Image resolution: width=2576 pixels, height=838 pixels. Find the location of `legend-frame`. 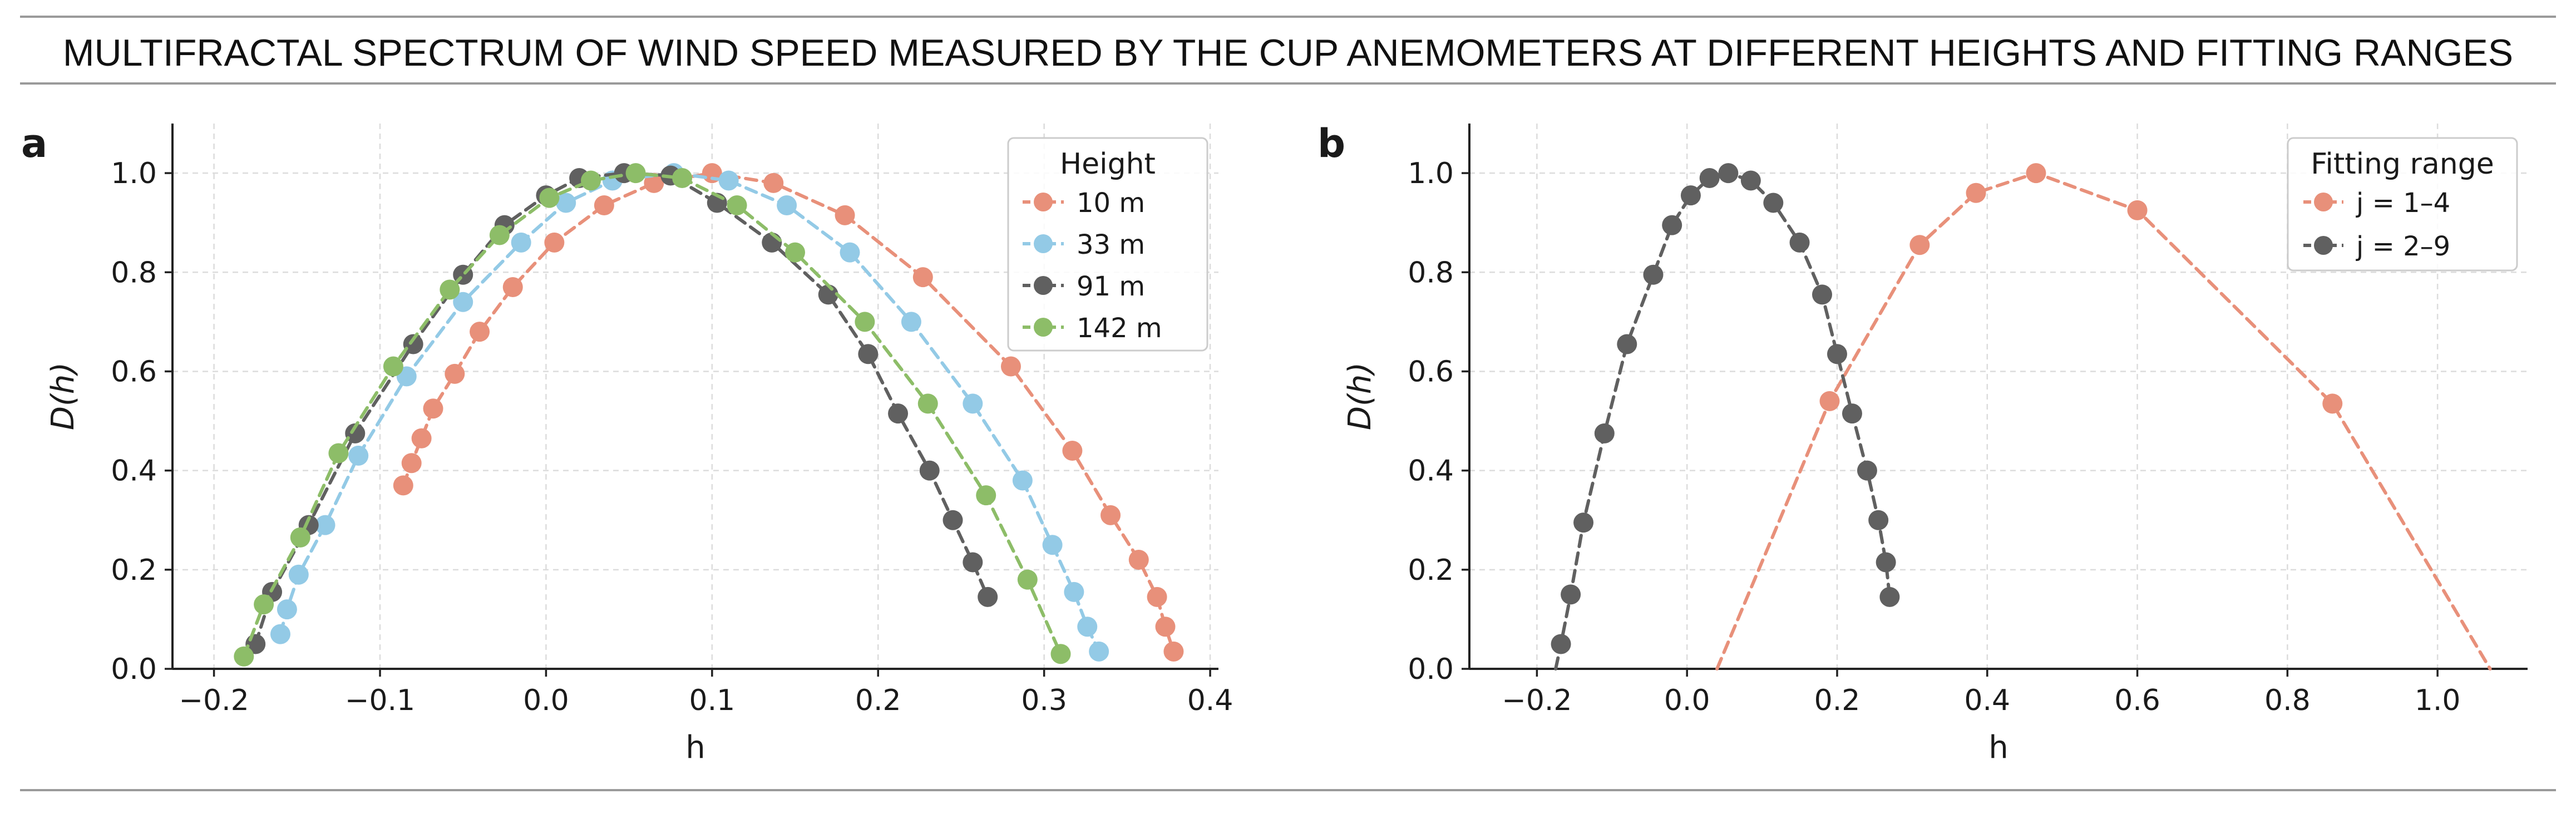

legend-frame is located at coordinates (2402, 204).